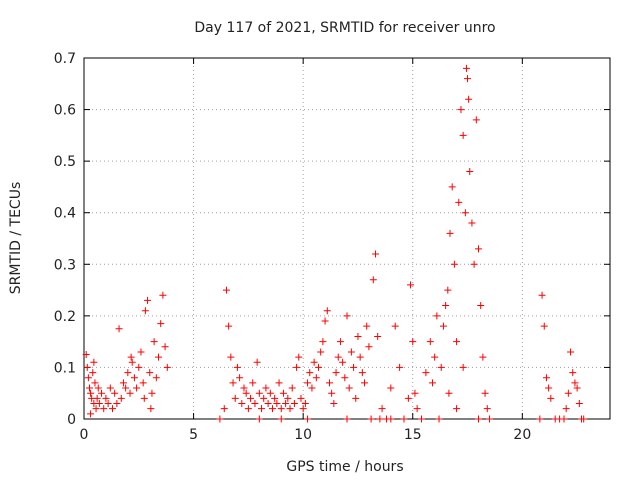 Image resolution: width=640 pixels, height=480 pixels. Describe the element at coordinates (65, 162) in the screenshot. I see `y-tick-label: 0.5` at that location.